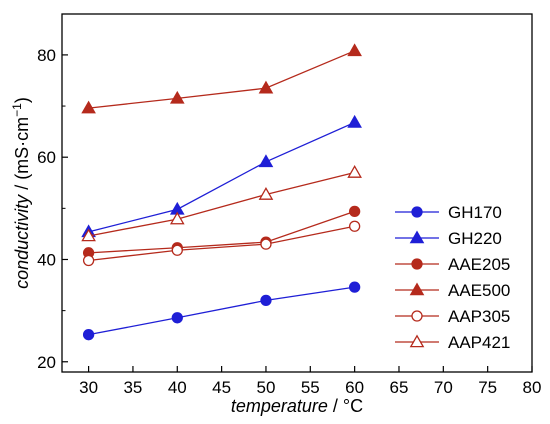 Image resolution: width=550 pixels, height=424 pixels. I want to click on x-tick-label: 45, so click(221, 387).